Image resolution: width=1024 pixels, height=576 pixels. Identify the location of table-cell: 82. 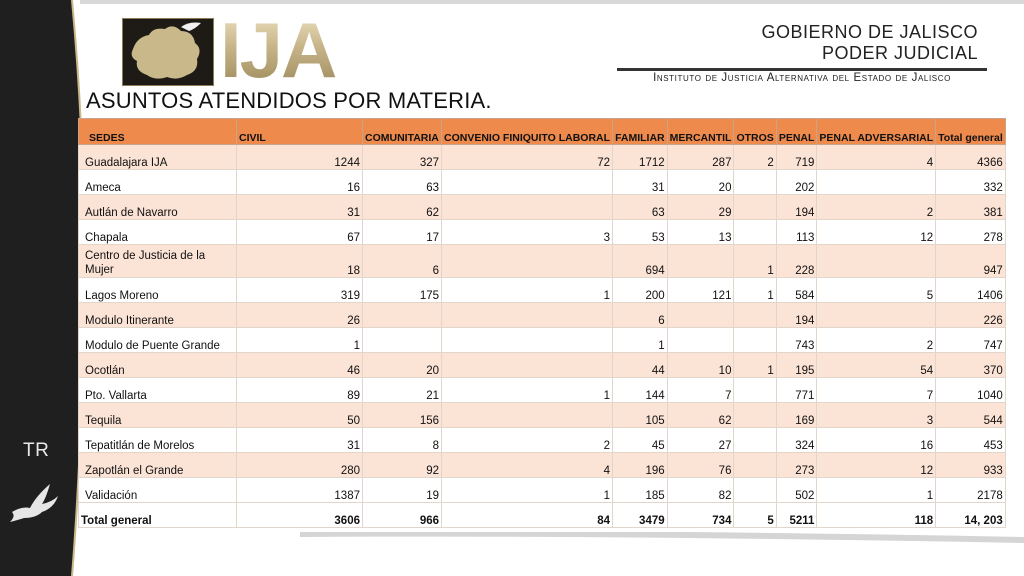
(700, 490).